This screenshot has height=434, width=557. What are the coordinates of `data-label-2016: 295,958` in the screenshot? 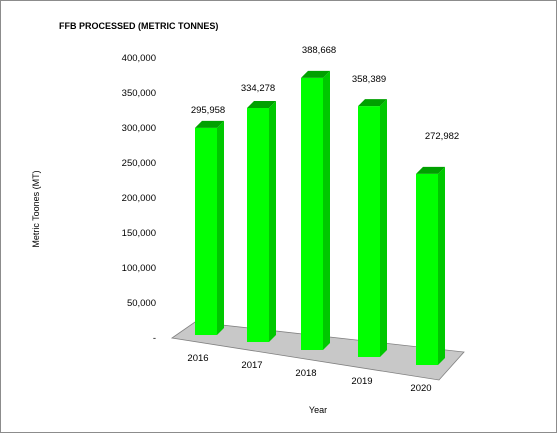 It's located at (208, 110).